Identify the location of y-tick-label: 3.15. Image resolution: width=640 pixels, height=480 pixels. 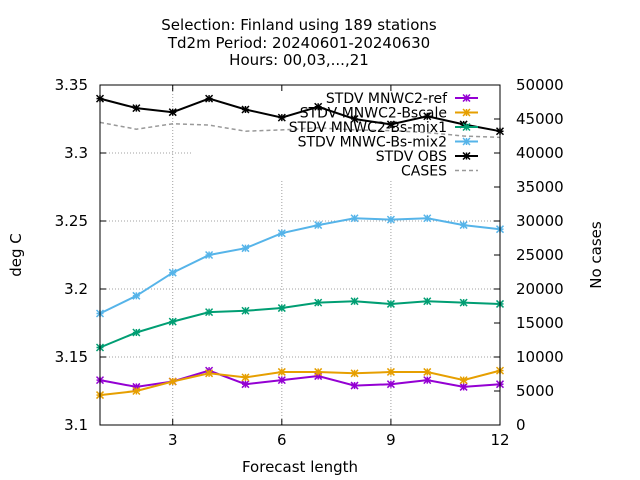
(71, 357).